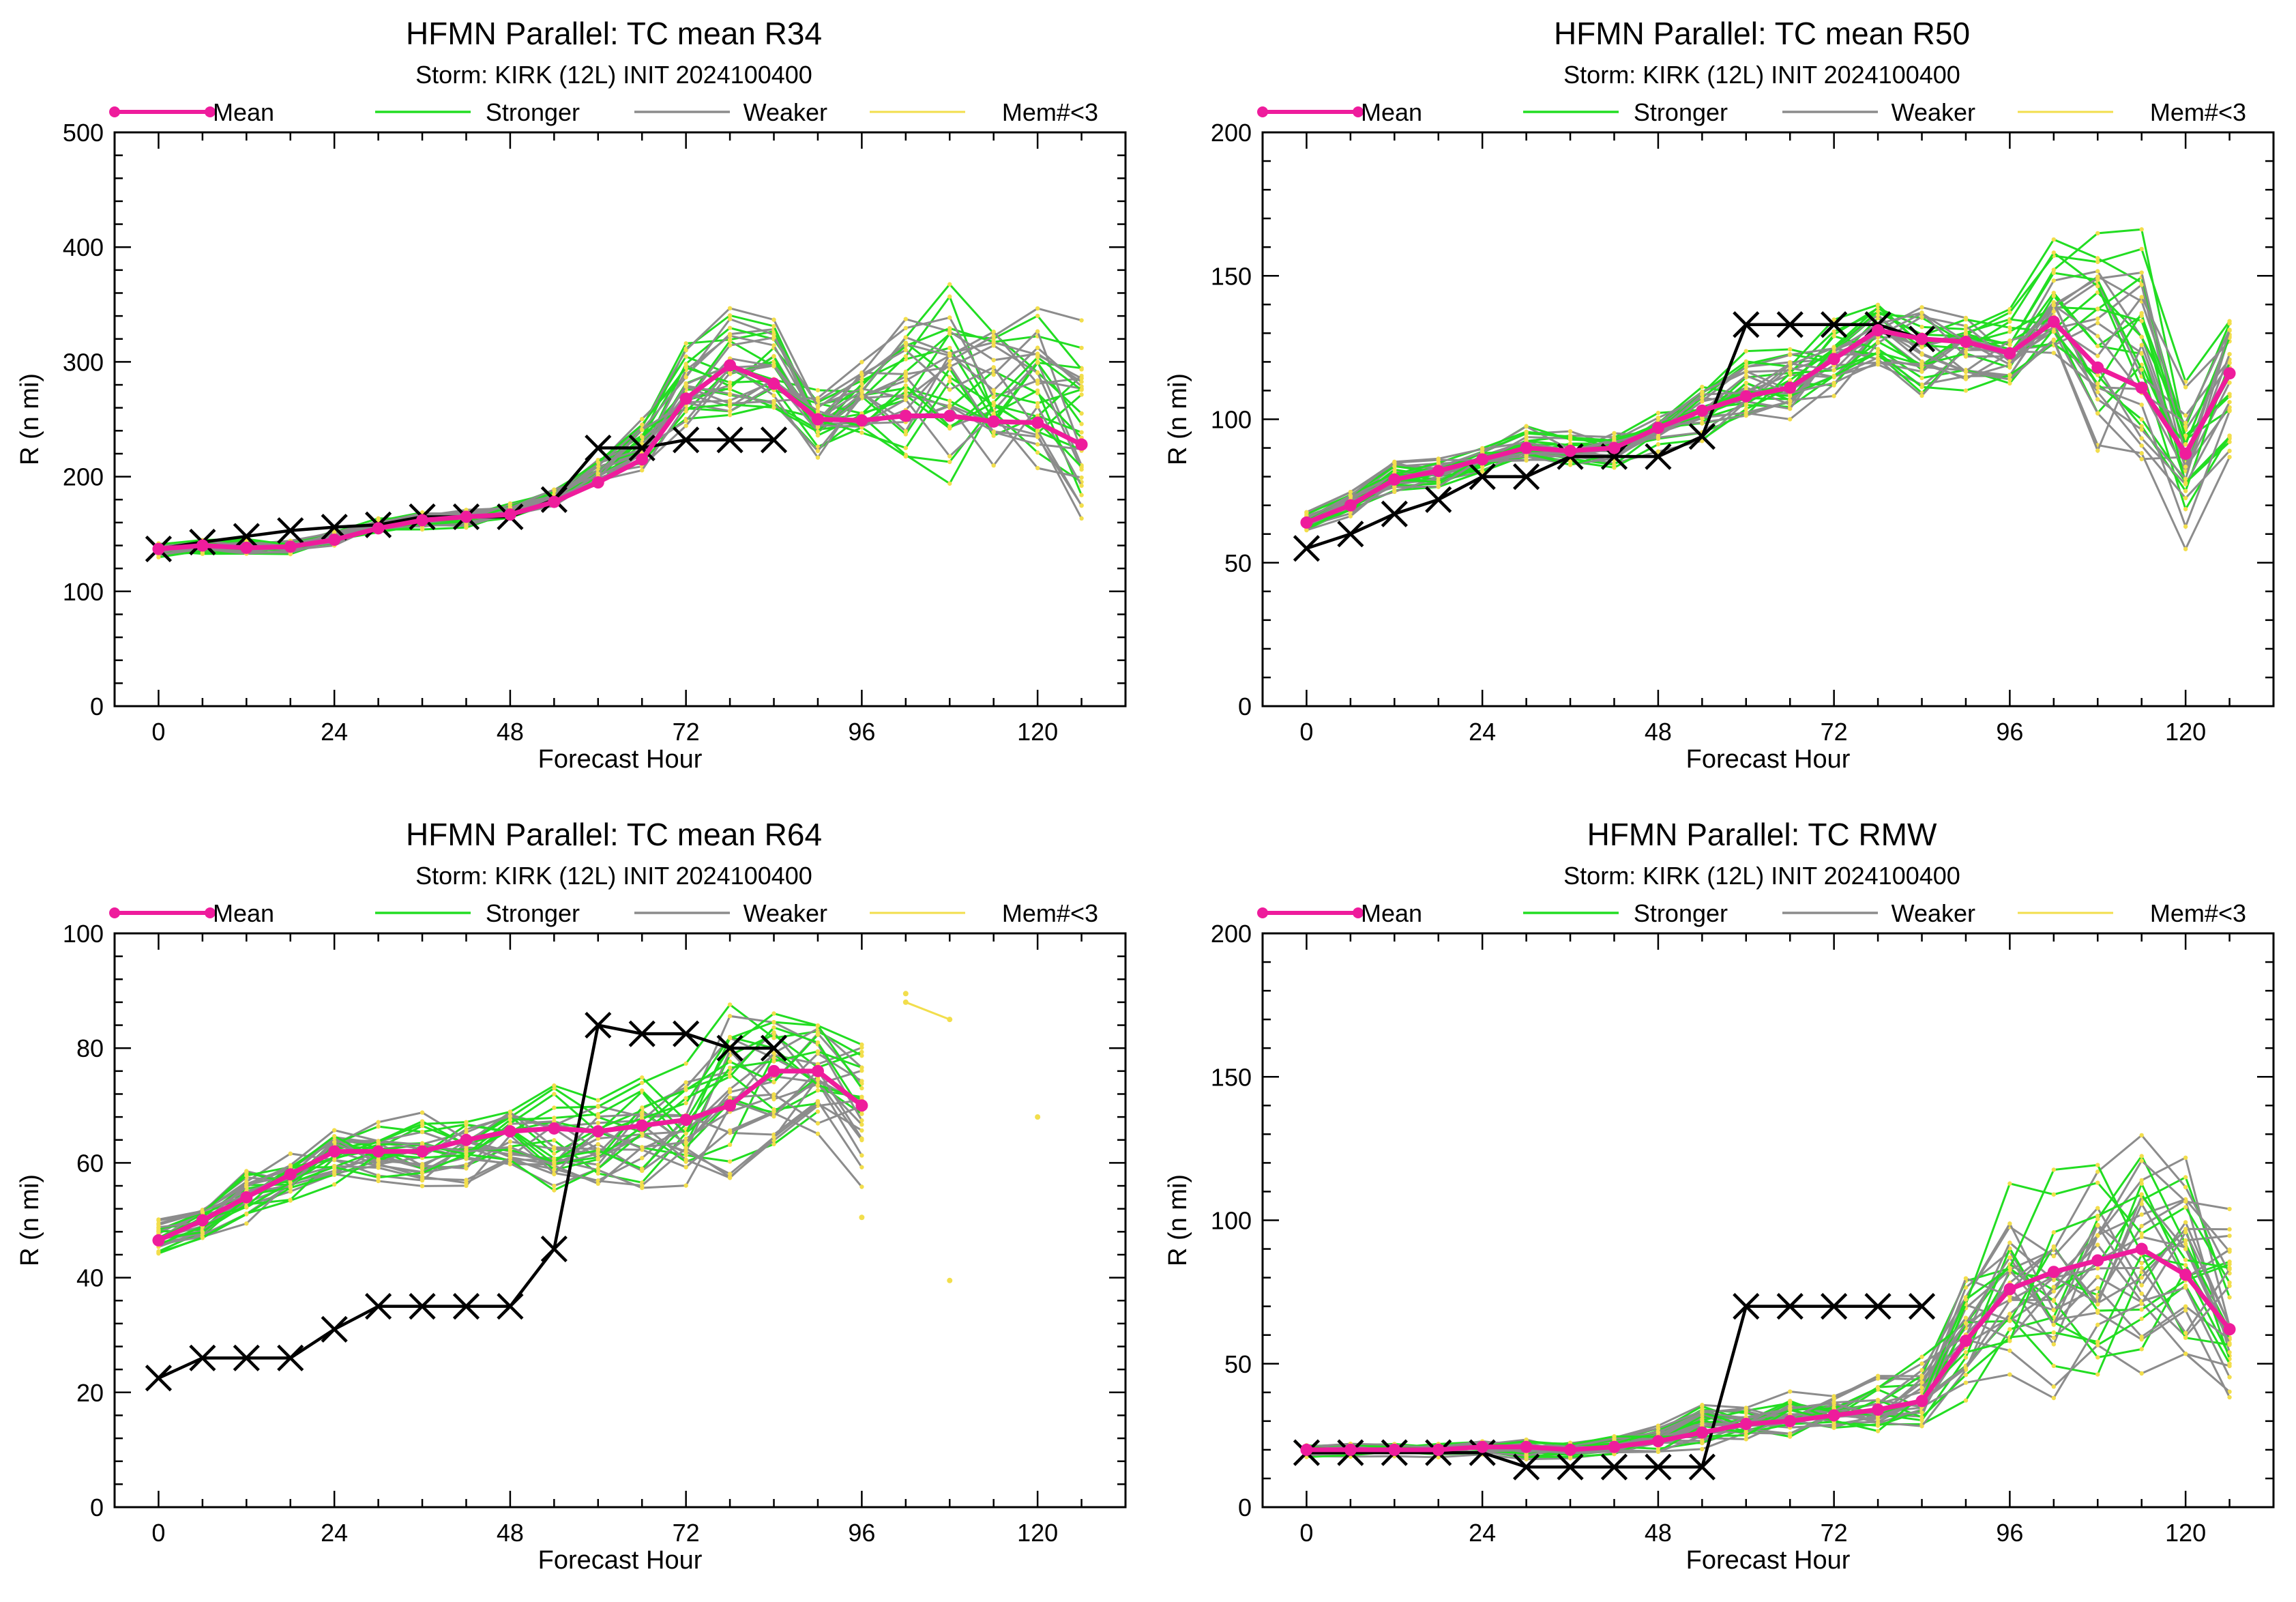  I want to click on legend-label-1: Stronger, so click(1681, 913).